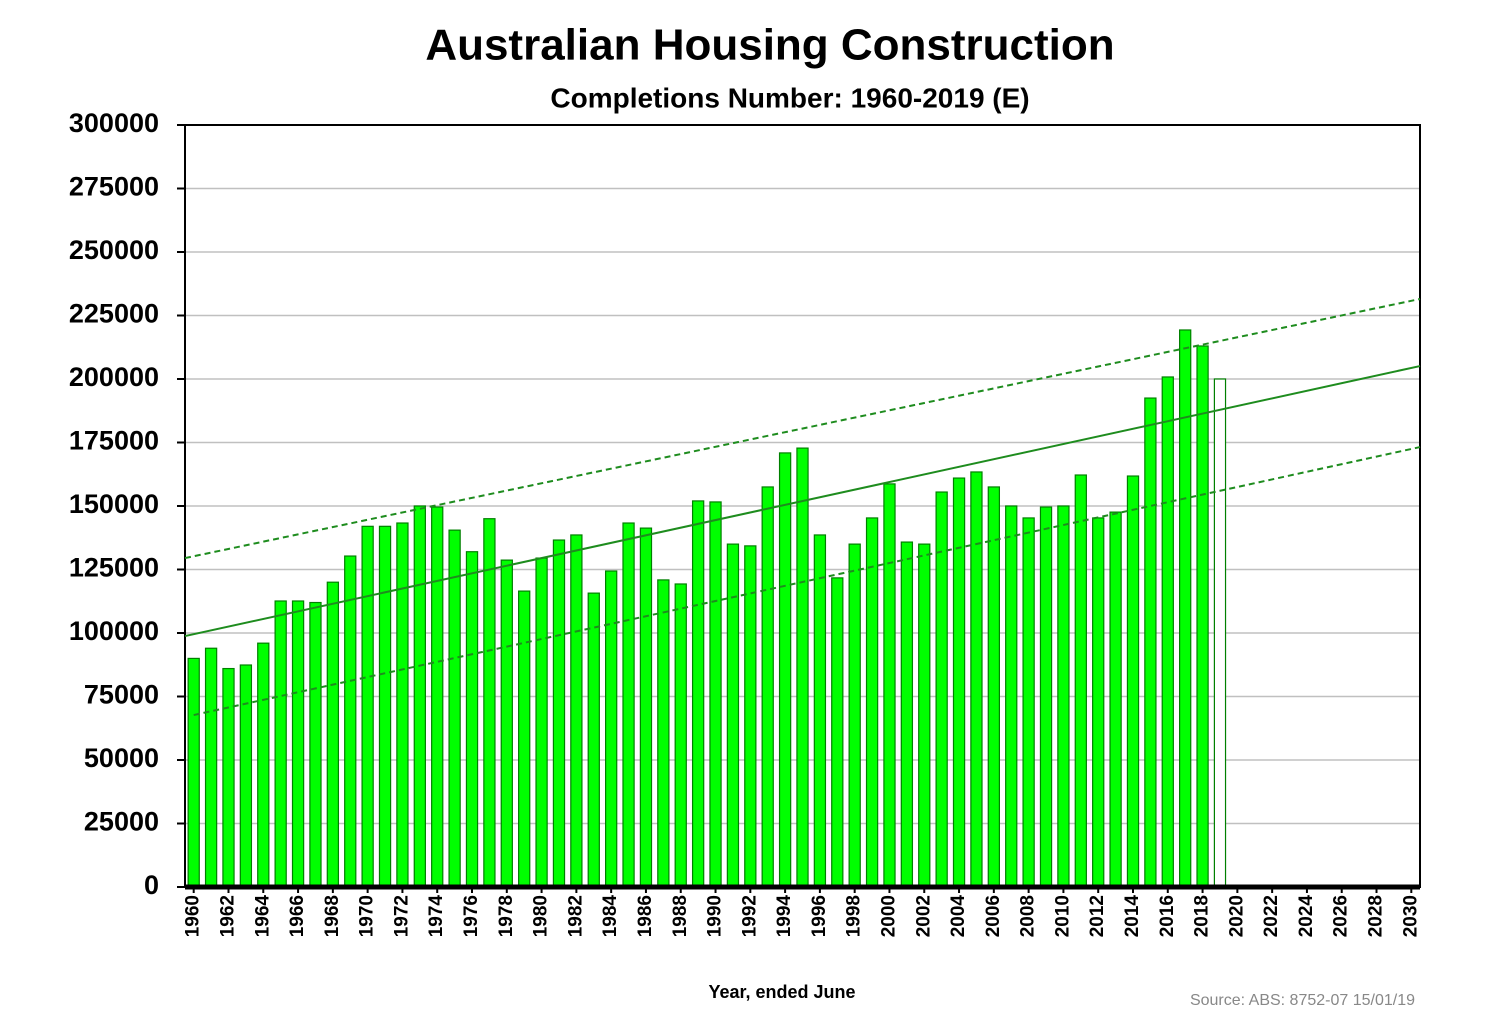  Describe the element at coordinates (114, 504) in the screenshot. I see `y-tick-label: 150000` at that location.